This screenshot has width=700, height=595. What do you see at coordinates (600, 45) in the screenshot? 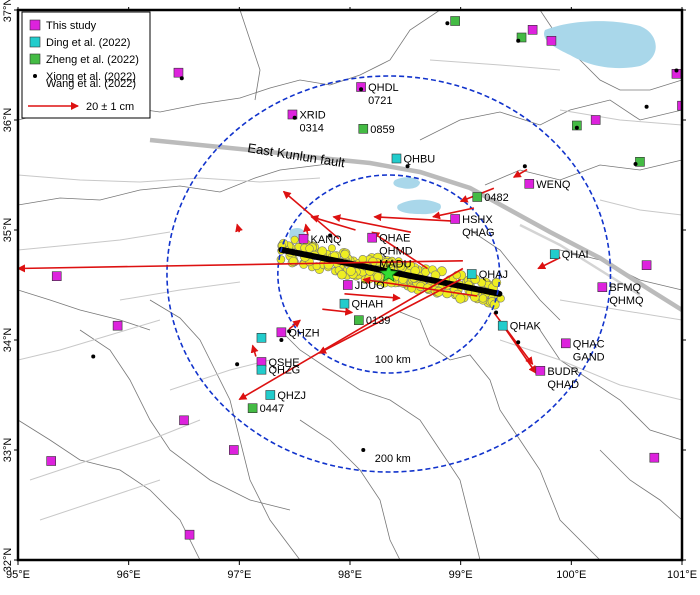
I see `lake-qinghai` at bounding box center [600, 45].